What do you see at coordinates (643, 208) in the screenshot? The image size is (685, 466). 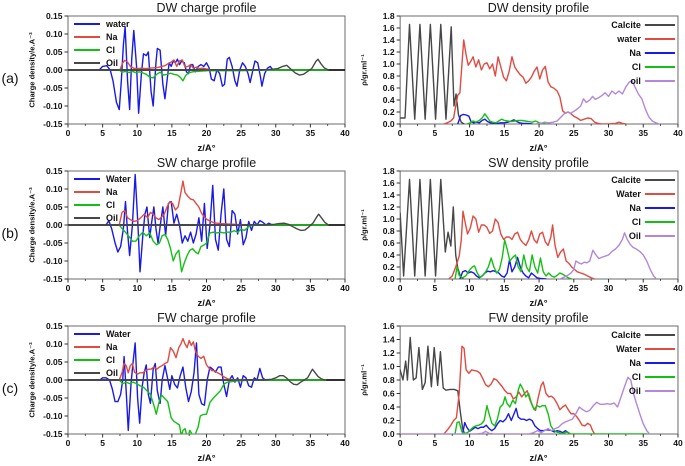 I see `legend: Calcite Water Na Cl Oil` at bounding box center [643, 208].